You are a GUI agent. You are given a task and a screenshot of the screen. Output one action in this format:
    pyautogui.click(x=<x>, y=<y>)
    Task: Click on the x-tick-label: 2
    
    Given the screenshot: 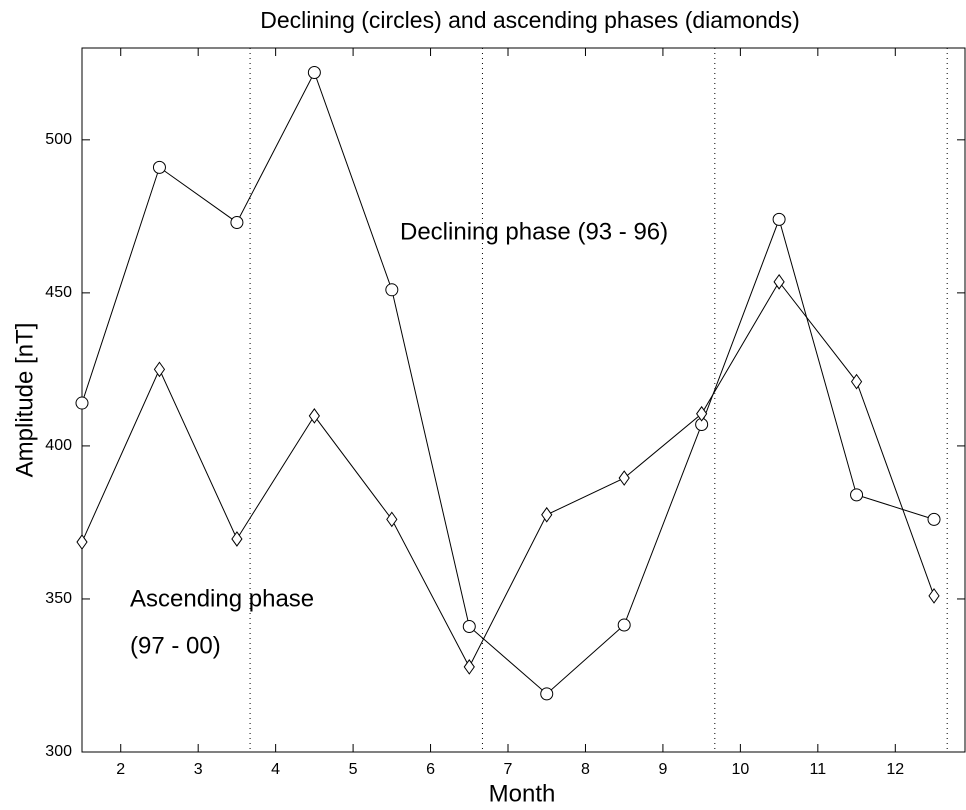 What is the action you would take?
    pyautogui.click(x=120, y=769)
    